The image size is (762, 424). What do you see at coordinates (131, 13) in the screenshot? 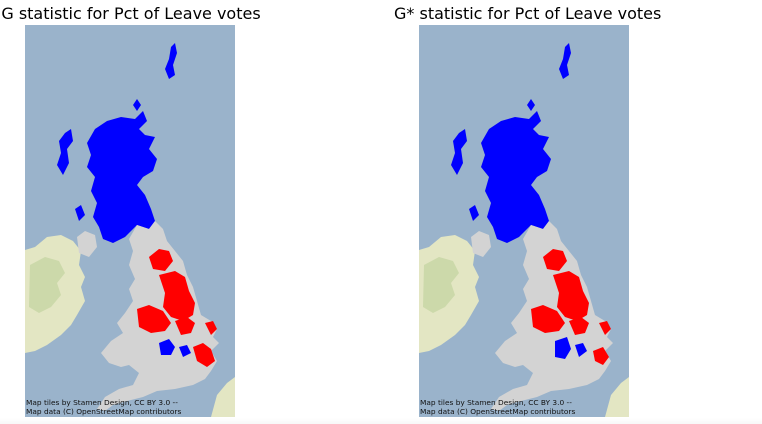
I see `map-title: G statistic for Pct of Leave votes` at bounding box center [131, 13].